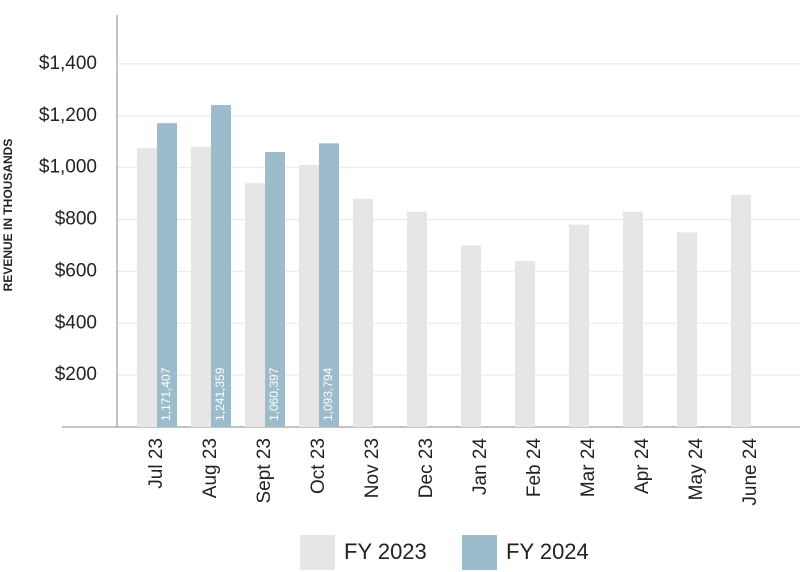  I want to click on x-tick-label: Apr 24, so click(642, 466).